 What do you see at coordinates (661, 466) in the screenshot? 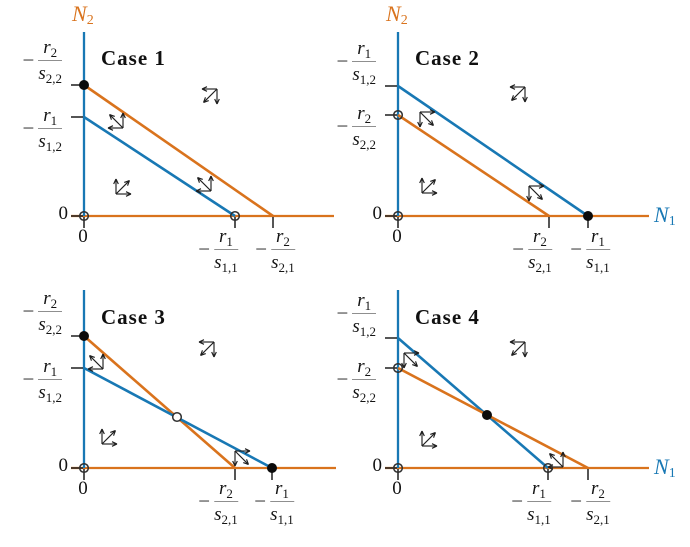
I see `n1-axis-label-symbol: N` at bounding box center [661, 466].